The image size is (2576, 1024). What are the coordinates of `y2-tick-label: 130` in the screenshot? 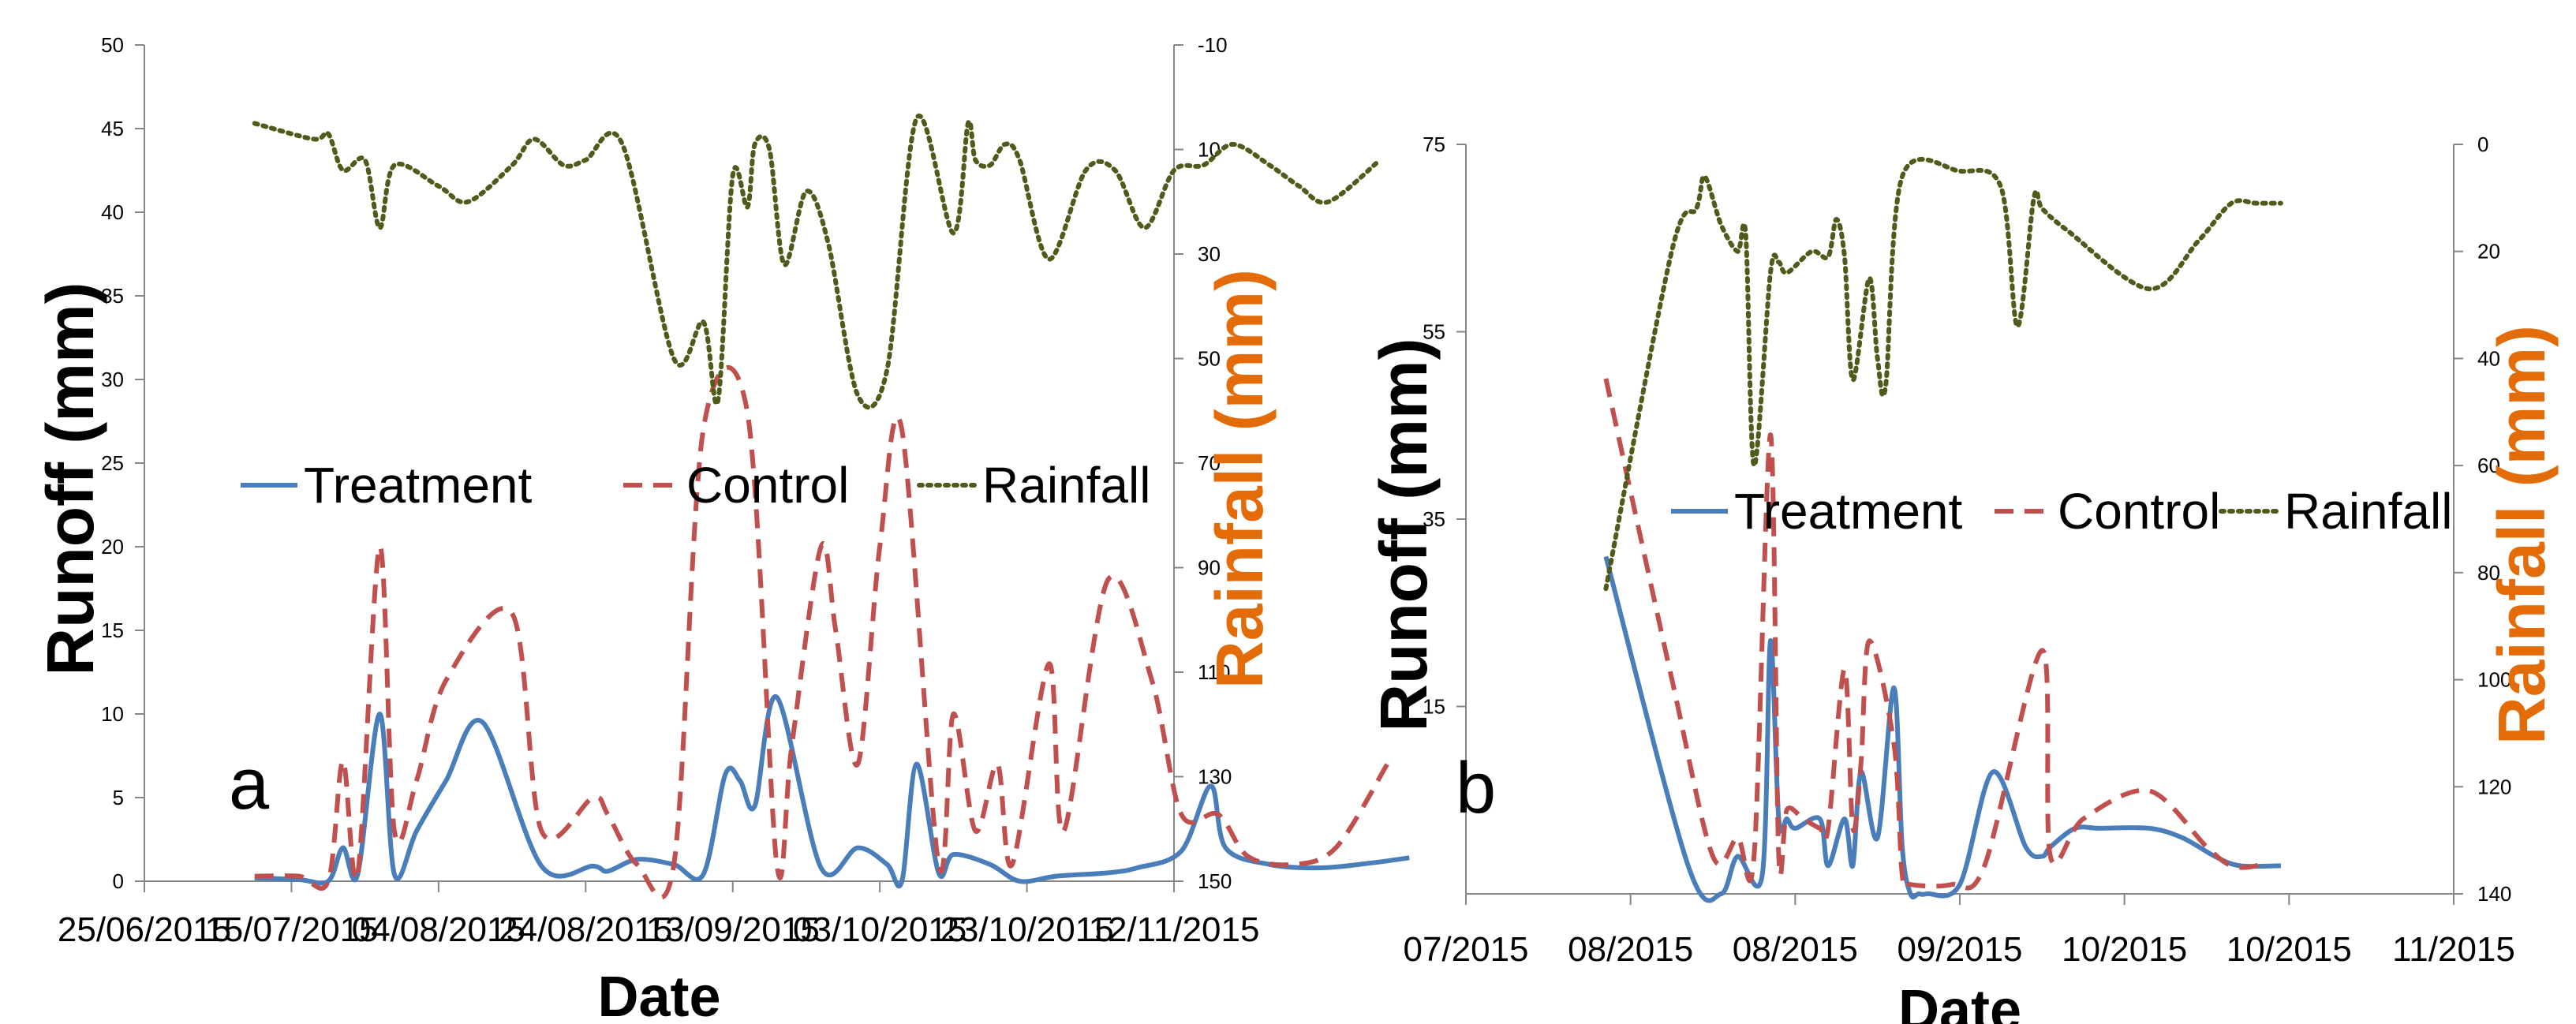 It's located at (1215, 777).